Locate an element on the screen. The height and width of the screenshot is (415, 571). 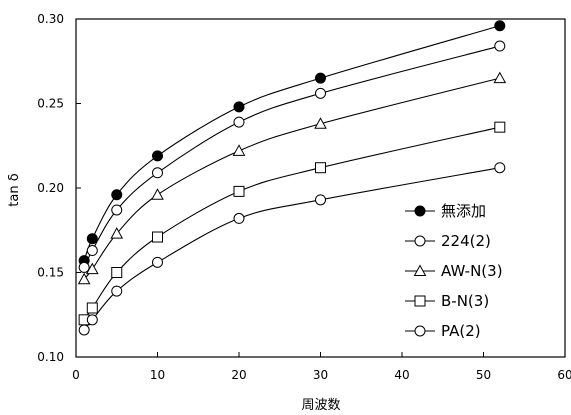
y-tick-label: 0.15 is located at coordinates (50, 273).